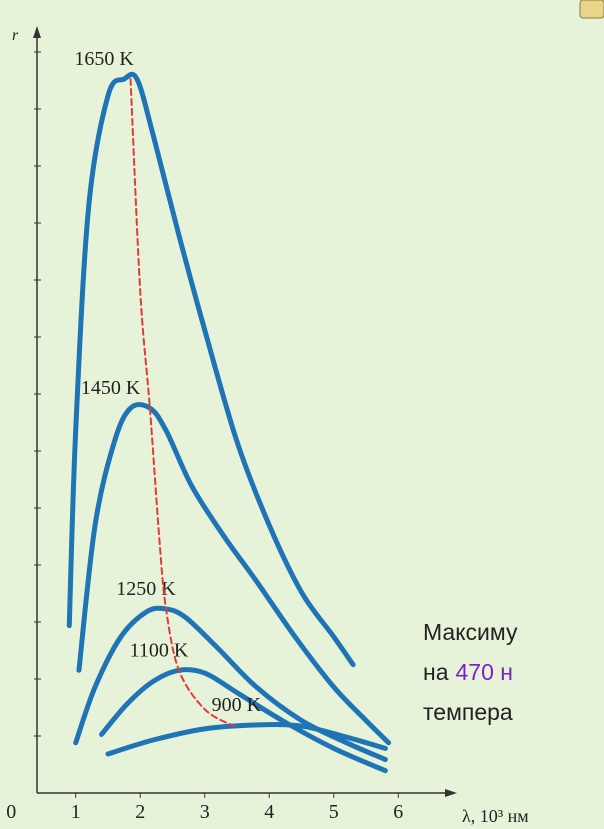 The height and width of the screenshot is (829, 604). I want to click on caption-line: Максиму, so click(470, 632).